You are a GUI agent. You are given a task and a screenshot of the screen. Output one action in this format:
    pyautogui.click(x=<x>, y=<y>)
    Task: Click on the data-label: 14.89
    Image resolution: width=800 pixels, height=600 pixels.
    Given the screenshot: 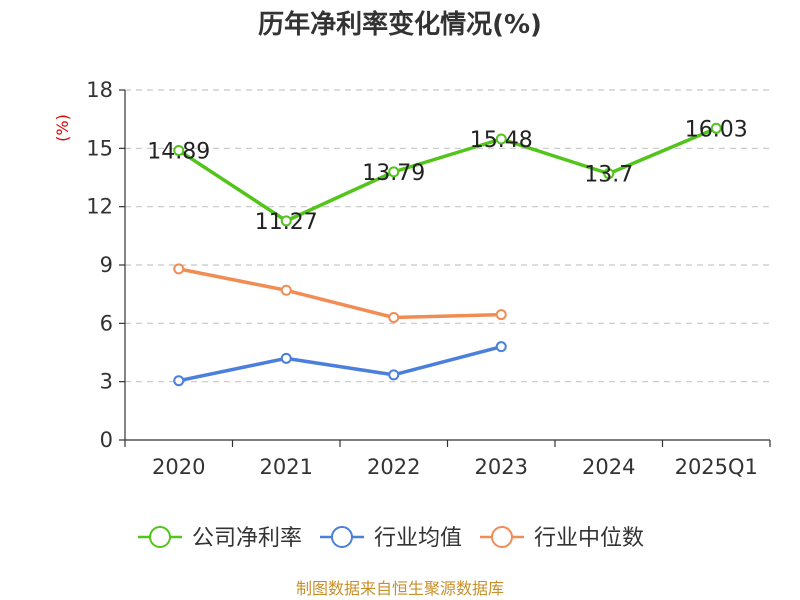 What is the action you would take?
    pyautogui.click(x=178, y=151)
    